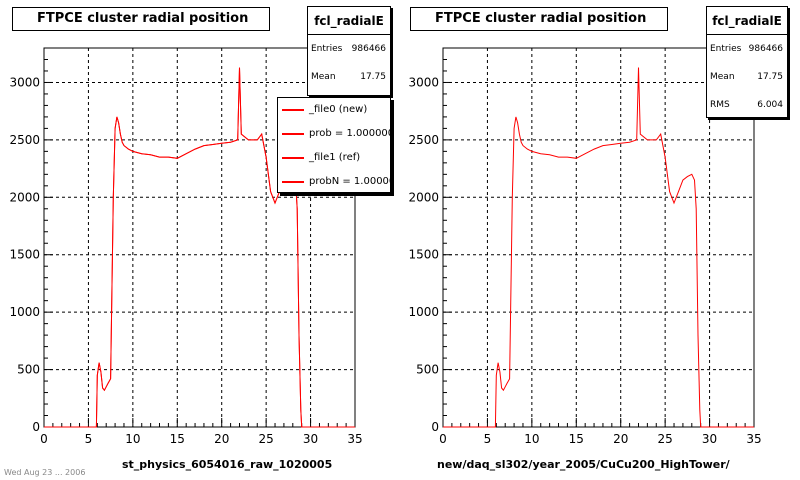 The image size is (800, 480). I want to click on panel1-stats-row-mean: Mean 17.75, so click(349, 77).